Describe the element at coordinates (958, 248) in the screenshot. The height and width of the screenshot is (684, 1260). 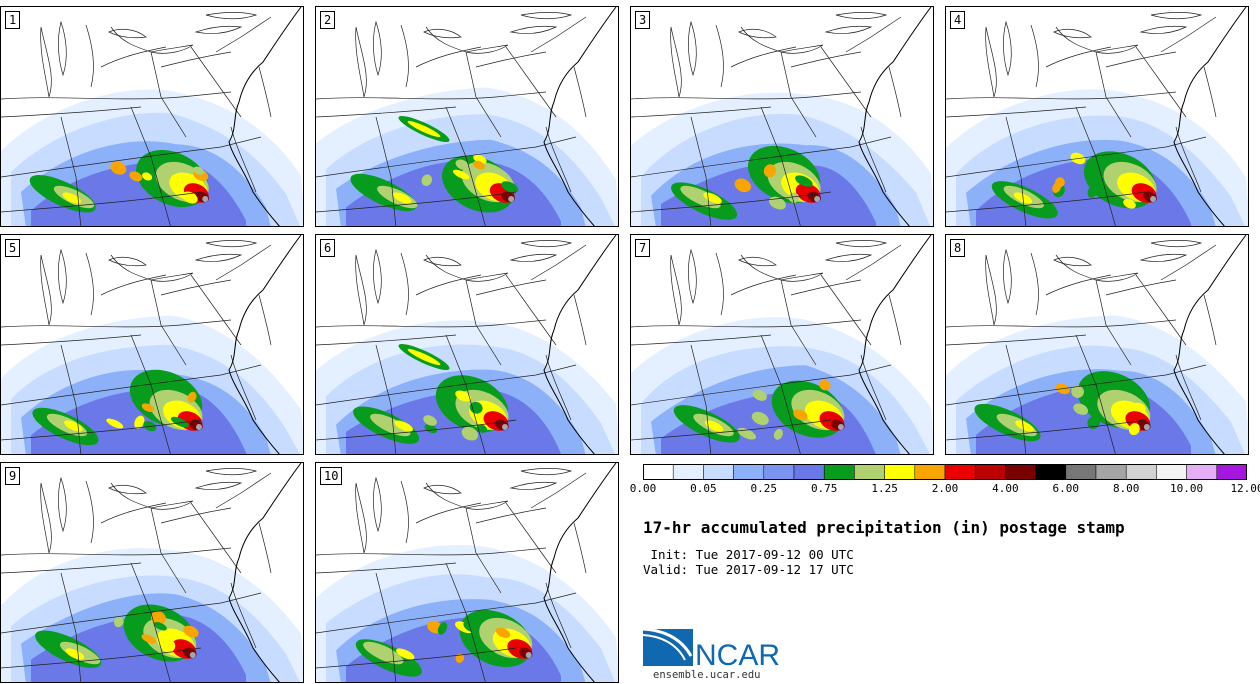
I see `panel-label: 8` at that location.